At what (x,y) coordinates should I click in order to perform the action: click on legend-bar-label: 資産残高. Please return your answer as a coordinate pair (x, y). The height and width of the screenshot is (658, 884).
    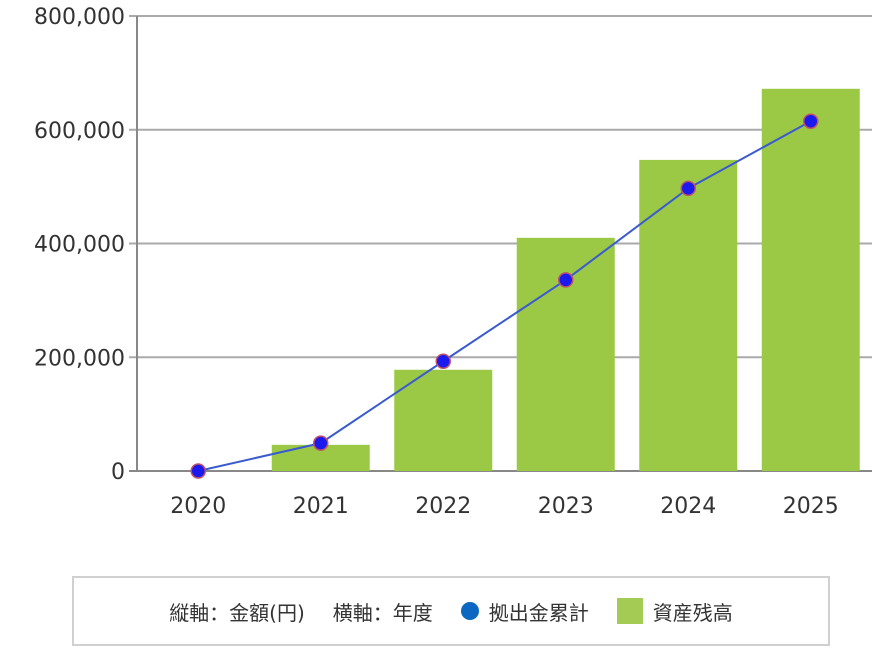
    Looking at the image, I should click on (692, 612).